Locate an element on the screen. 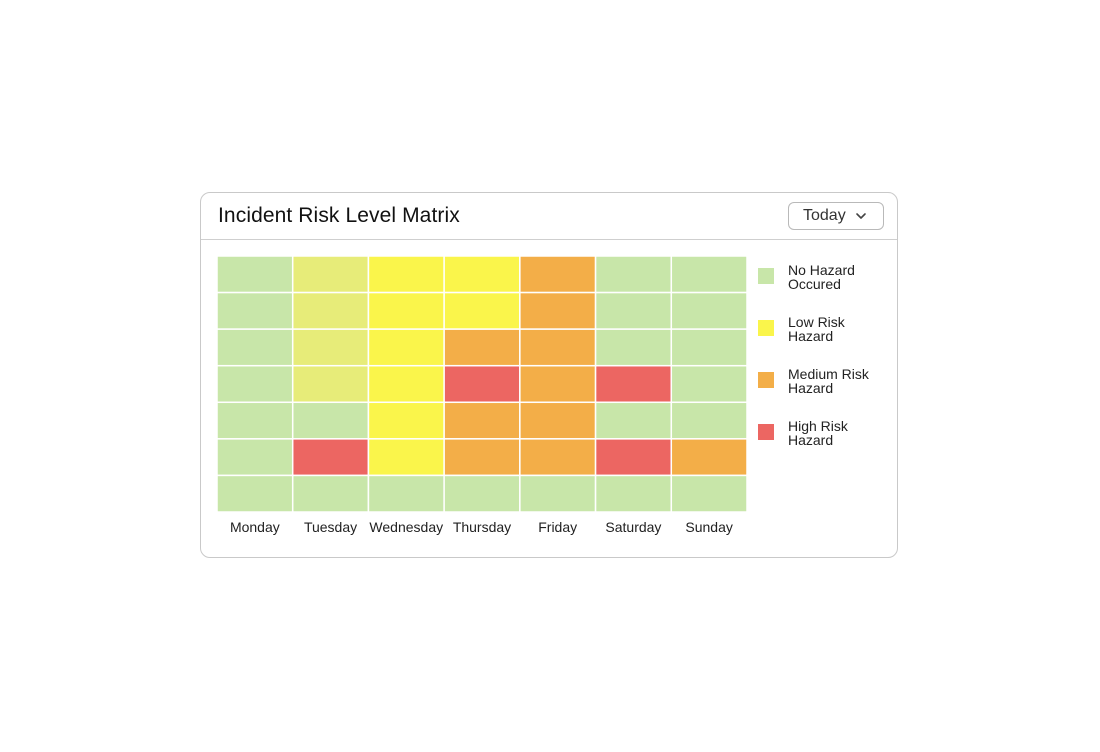  day-label-tuesday: Tuesday is located at coordinates (330, 527).